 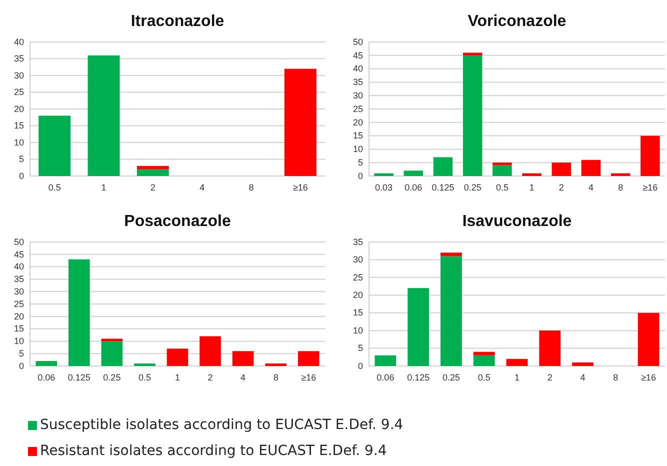 What do you see at coordinates (517, 221) in the screenshot?
I see `chart-title: Isavuconazole` at bounding box center [517, 221].